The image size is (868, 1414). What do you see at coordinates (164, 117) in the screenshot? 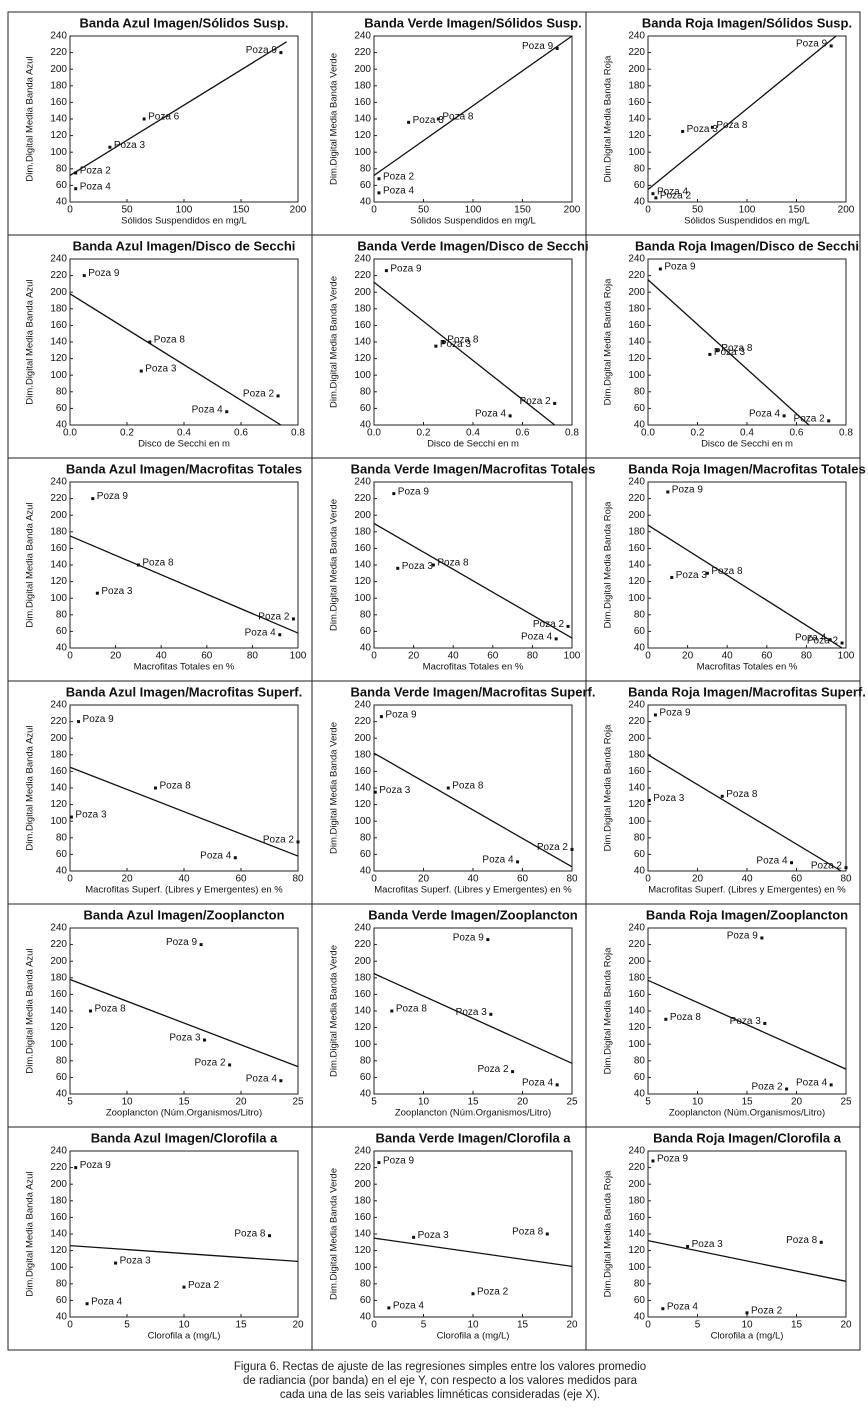
I see `point-label: Poza 6` at bounding box center [164, 117].